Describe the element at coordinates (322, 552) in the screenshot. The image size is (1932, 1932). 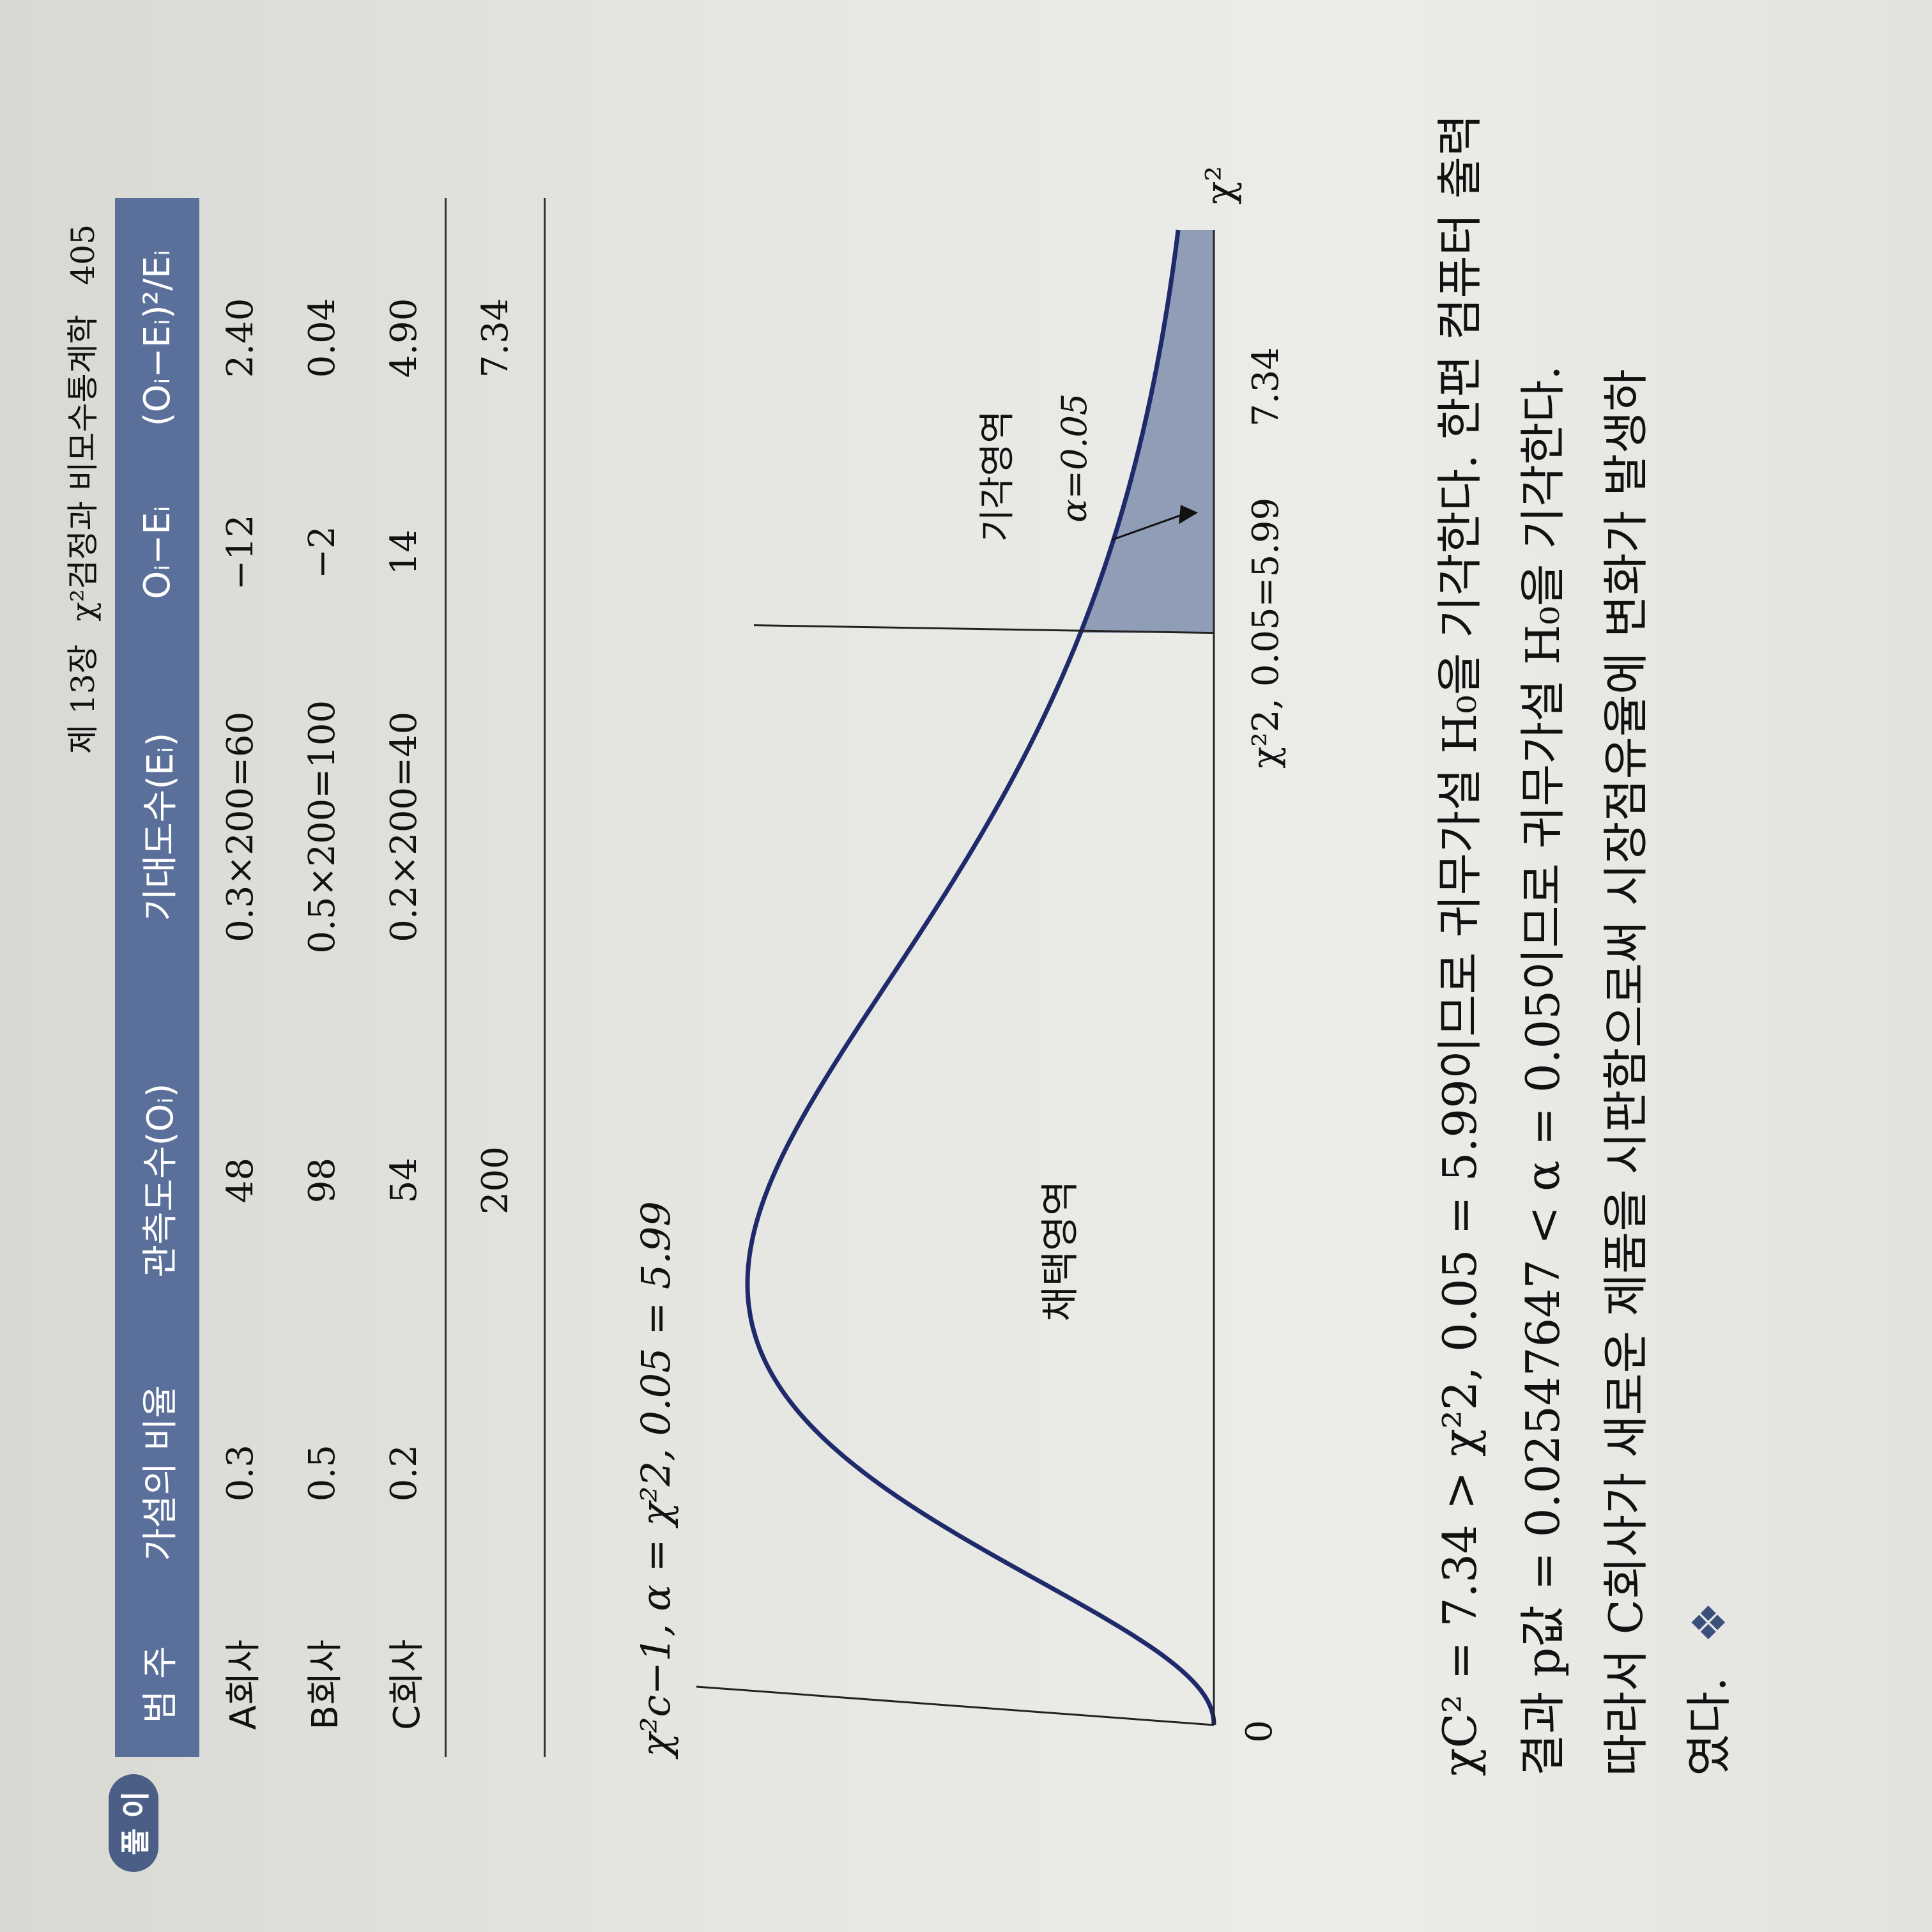
I see `cell-diff: −2` at that location.